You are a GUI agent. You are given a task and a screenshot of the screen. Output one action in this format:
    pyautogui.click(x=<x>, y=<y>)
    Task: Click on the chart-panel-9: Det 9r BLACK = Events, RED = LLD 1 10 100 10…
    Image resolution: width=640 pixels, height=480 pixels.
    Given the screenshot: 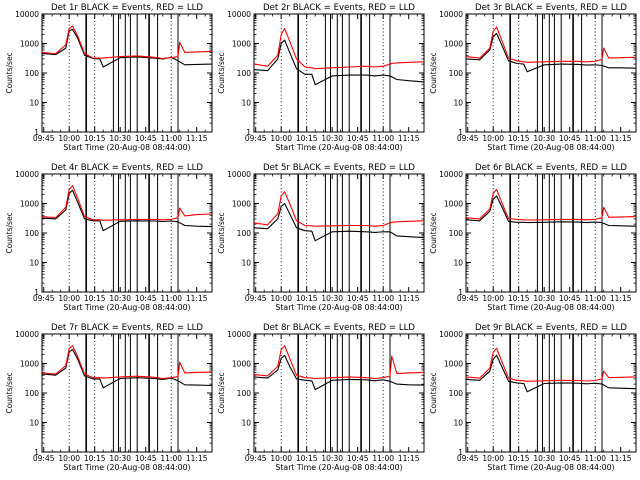 What is the action you would take?
    pyautogui.click(x=533, y=397)
    